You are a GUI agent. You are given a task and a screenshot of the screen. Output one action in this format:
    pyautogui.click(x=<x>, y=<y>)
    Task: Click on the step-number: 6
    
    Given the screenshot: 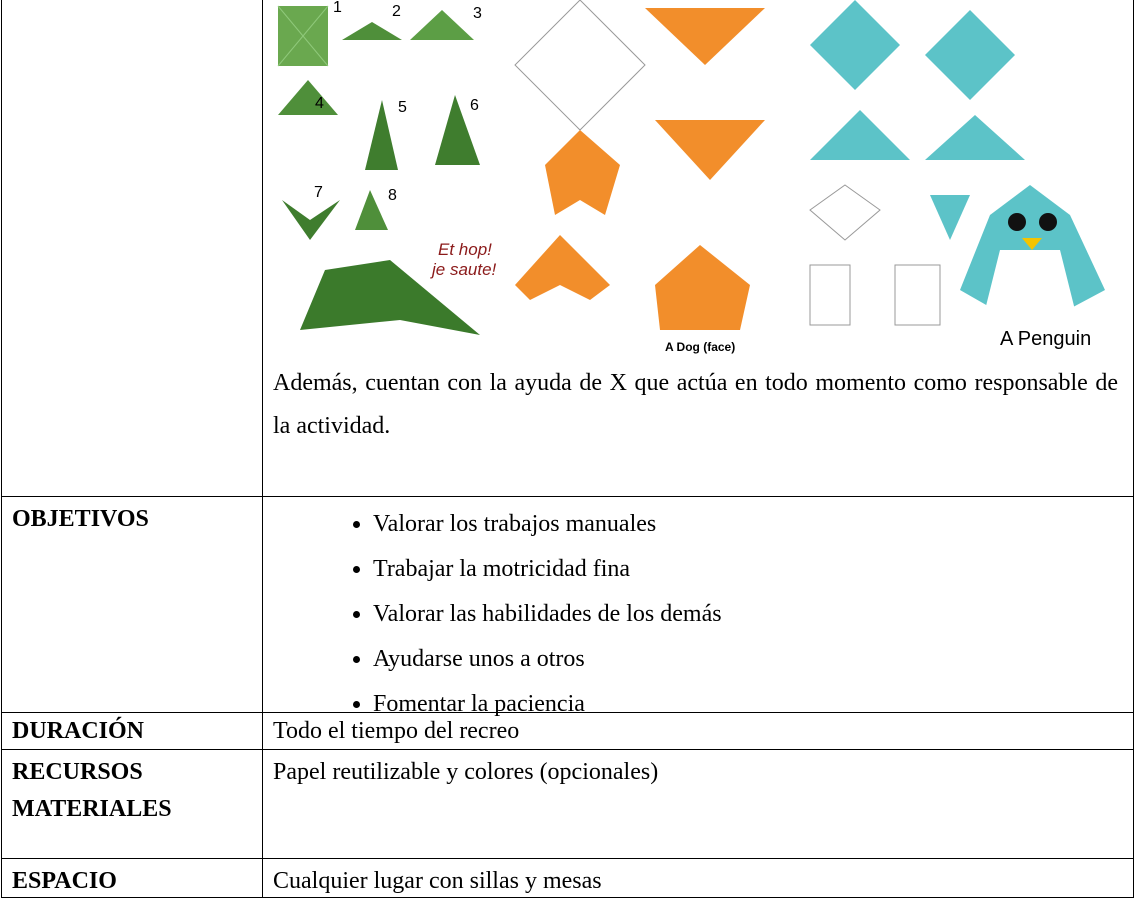 What is the action you would take?
    pyautogui.click(x=474, y=105)
    